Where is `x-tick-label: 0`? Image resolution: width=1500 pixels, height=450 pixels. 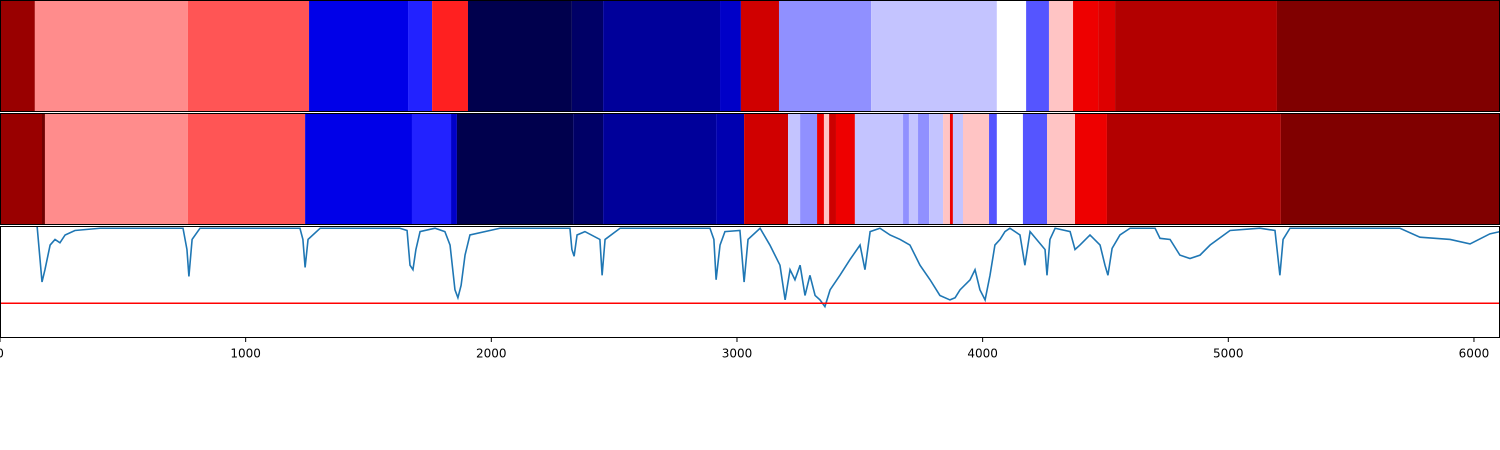 x-tick-label: 0 is located at coordinates (2, 354).